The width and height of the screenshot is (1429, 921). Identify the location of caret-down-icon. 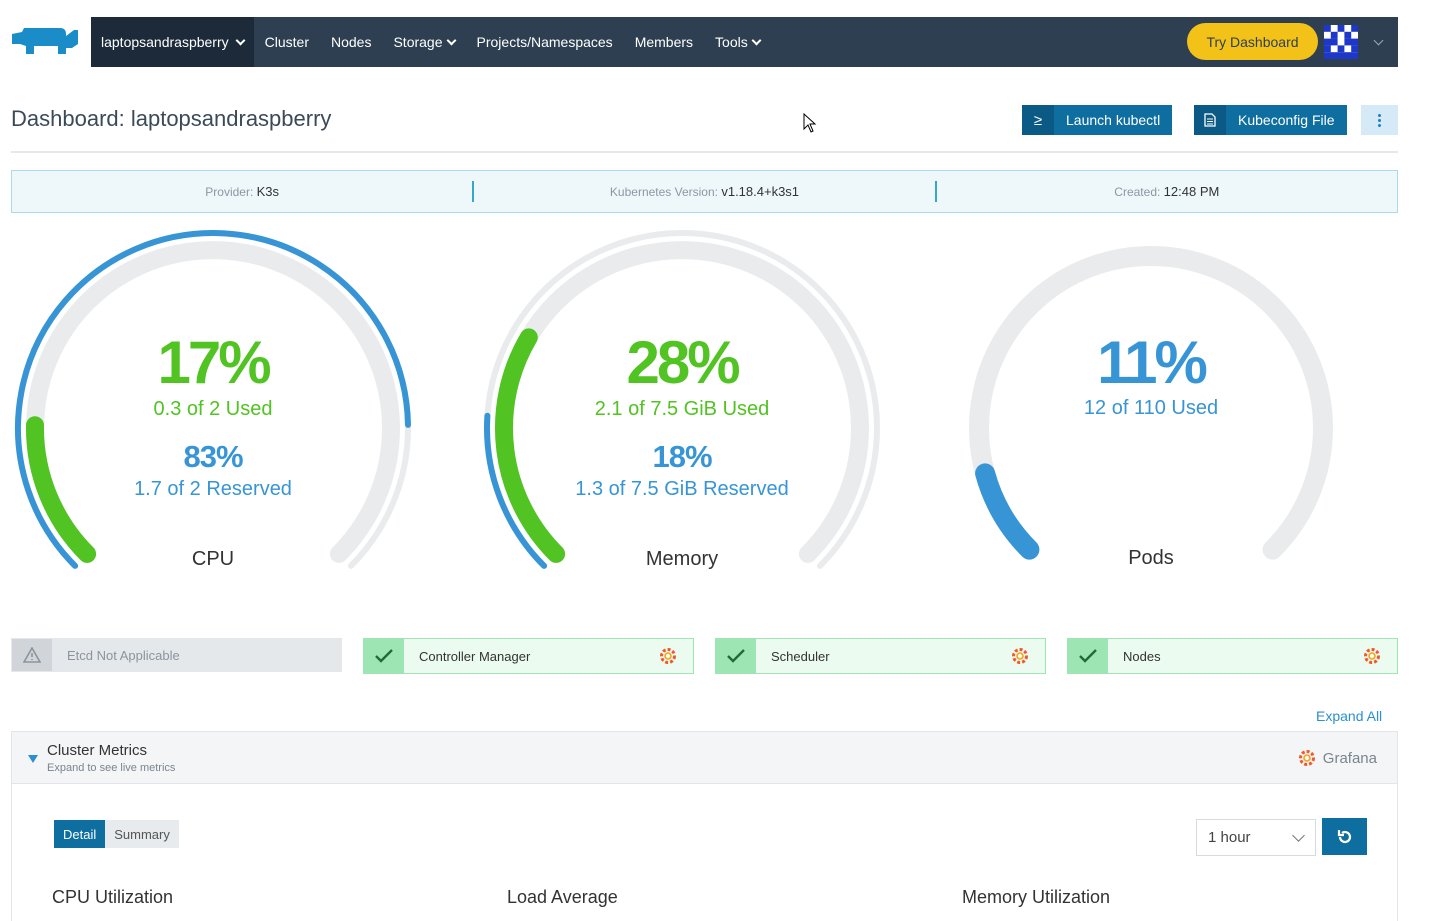
(33, 759).